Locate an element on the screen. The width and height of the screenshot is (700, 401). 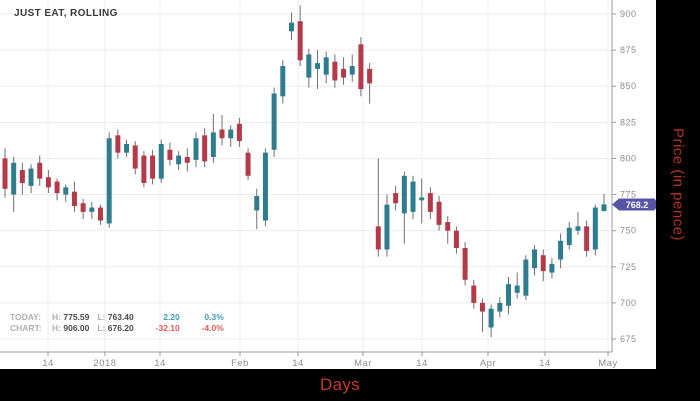
y-tick-label: 875 is located at coordinates (628, 50).